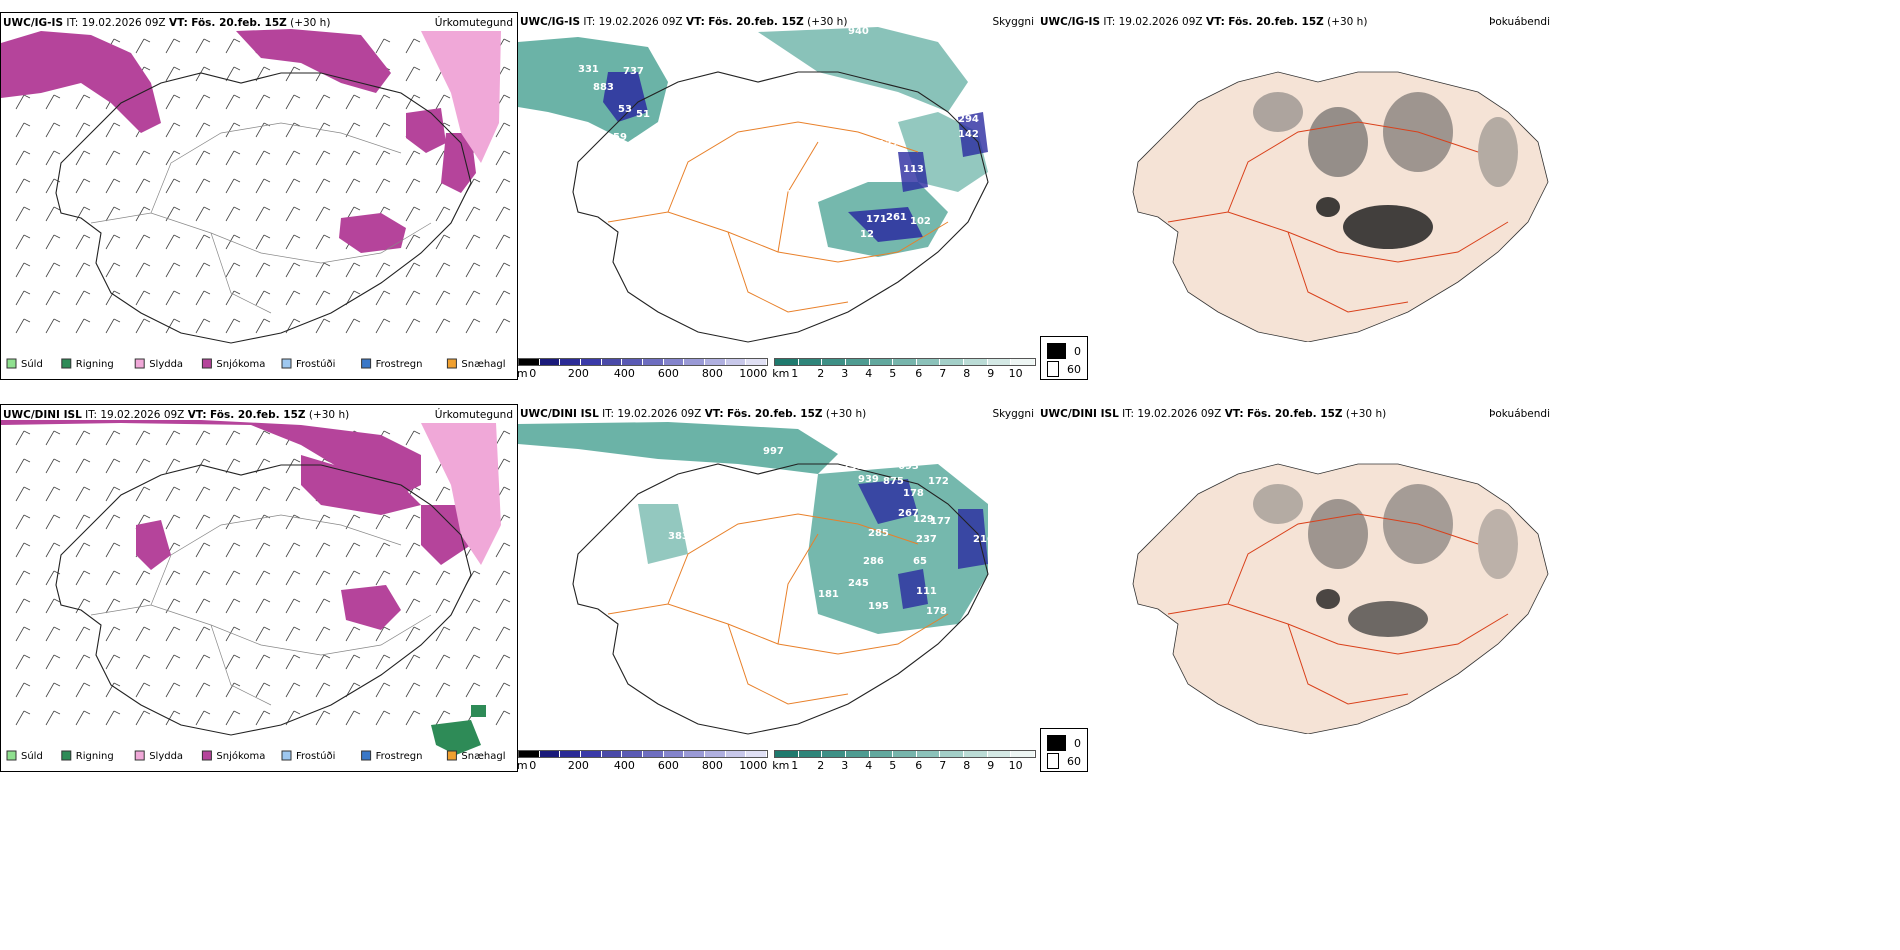 The height and width of the screenshot is (950, 1900). I want to click on height-label: 111, so click(926, 591).